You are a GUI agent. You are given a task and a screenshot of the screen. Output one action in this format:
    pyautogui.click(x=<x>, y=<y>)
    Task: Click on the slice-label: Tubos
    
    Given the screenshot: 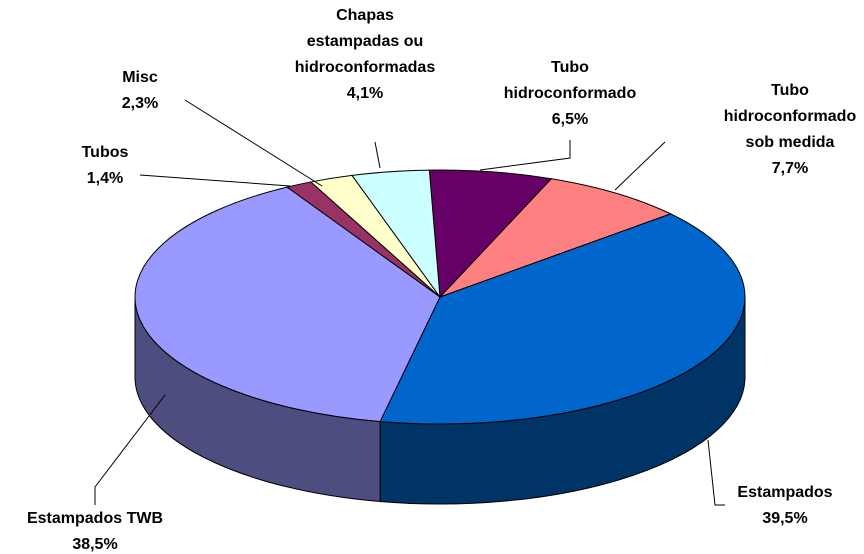 What is the action you would take?
    pyautogui.click(x=105, y=152)
    